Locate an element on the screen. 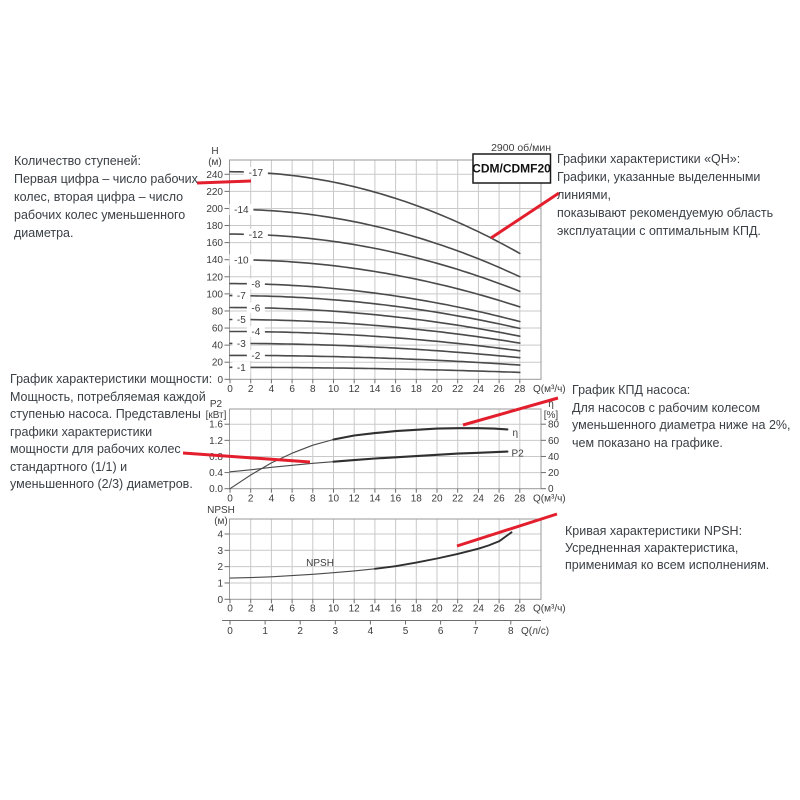  pe-y-axis-label-left: P2 is located at coordinates (216, 404).